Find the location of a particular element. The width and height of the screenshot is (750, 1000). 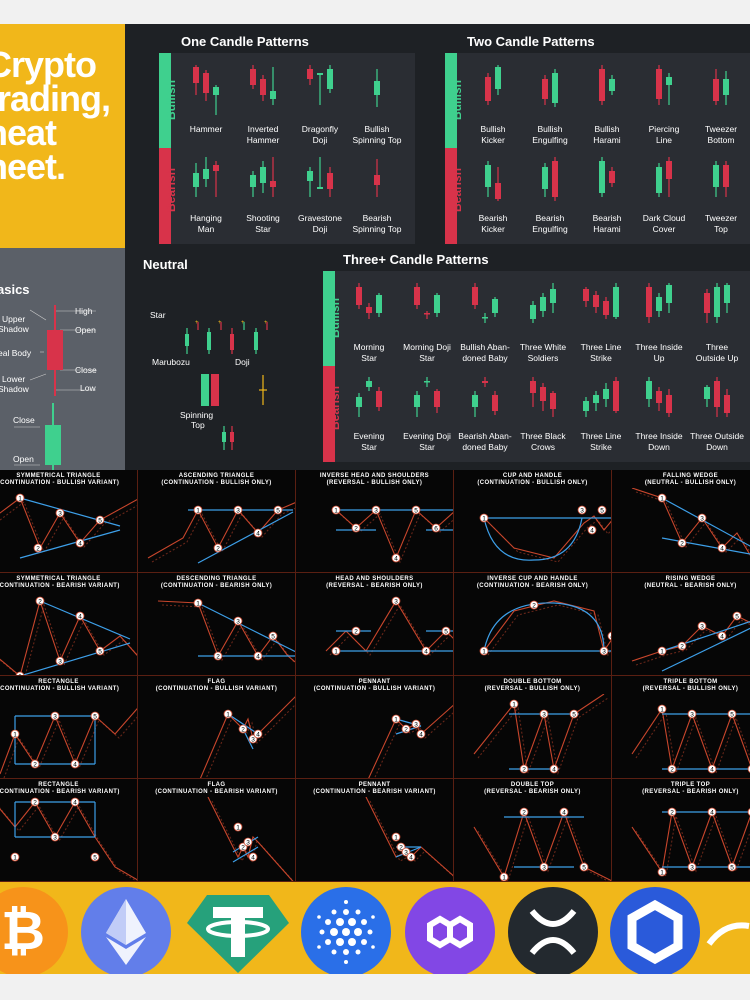

one-candle-bullish-caption: Bullish Spinning Top is located at coordinates (377, 134).